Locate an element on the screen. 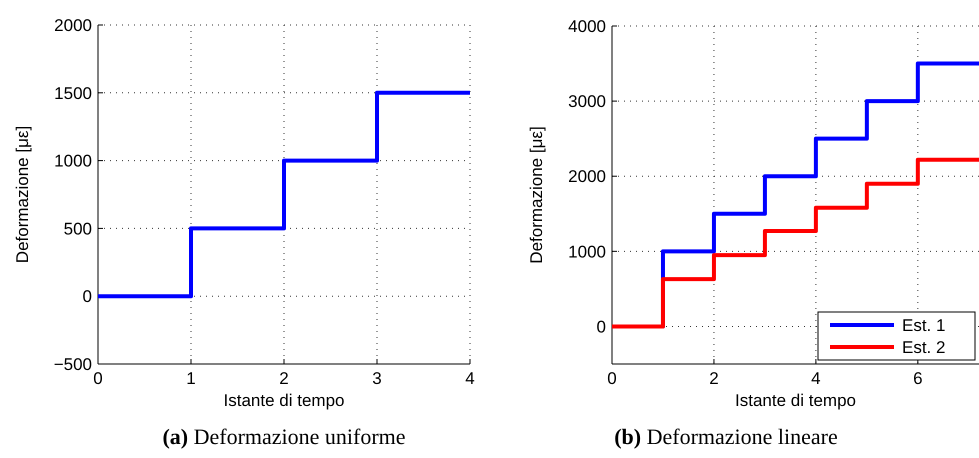  x-tick-label: 3 is located at coordinates (377, 378).